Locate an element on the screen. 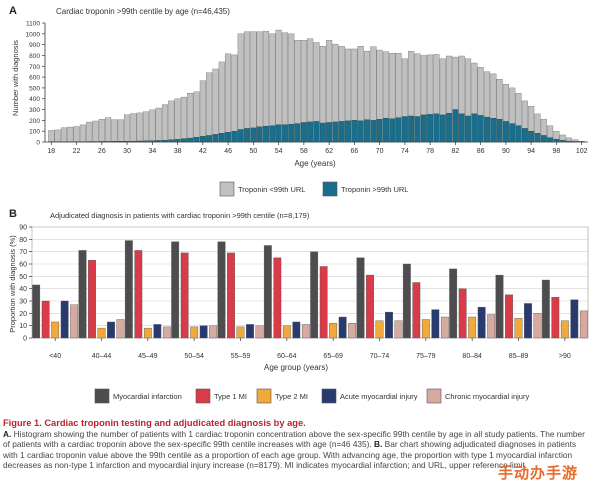 Image resolution: width=594 pixels, height=493 pixels. legend-swatch-troponin-below-url is located at coordinates (227, 189).